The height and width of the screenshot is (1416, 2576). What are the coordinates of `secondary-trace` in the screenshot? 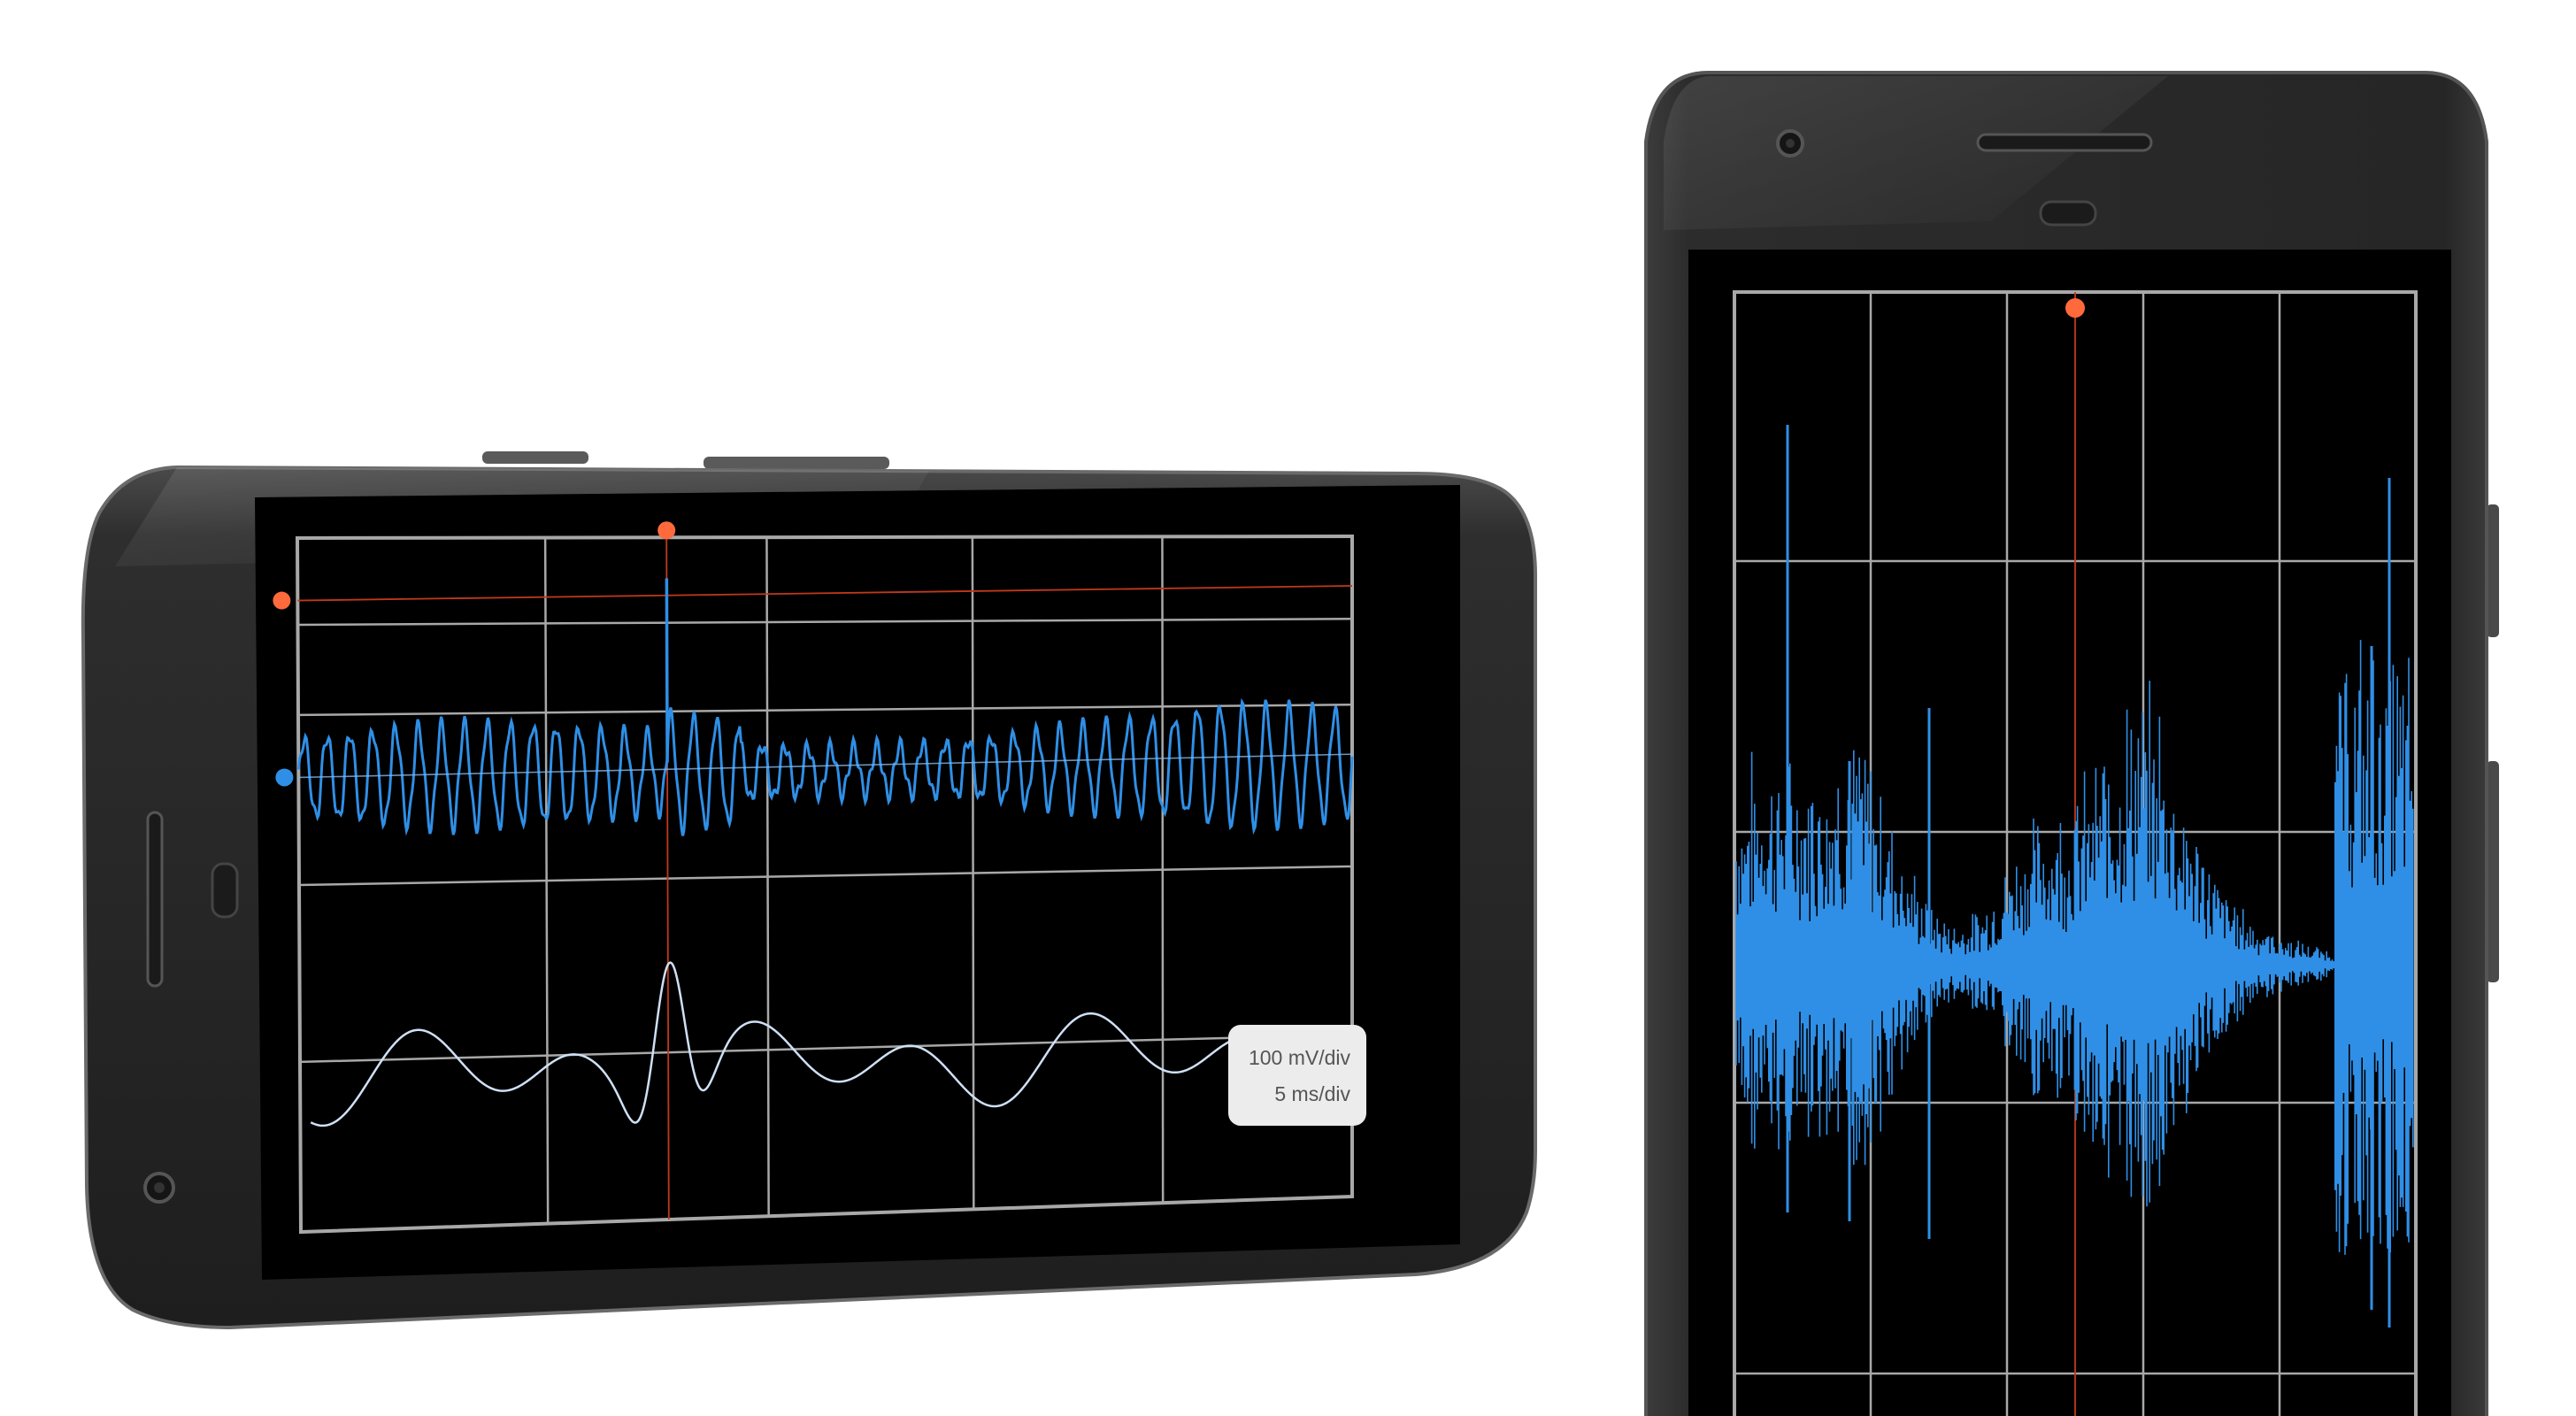 It's located at (831, 1044).